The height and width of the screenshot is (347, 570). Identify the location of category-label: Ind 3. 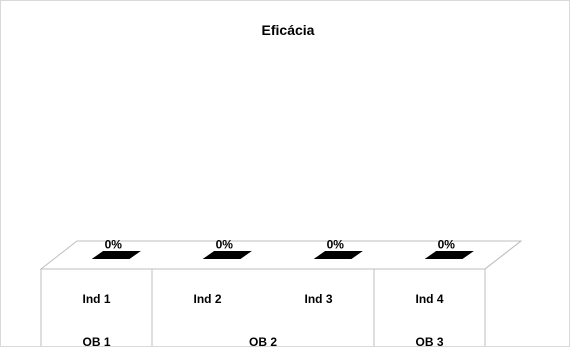
(318, 299).